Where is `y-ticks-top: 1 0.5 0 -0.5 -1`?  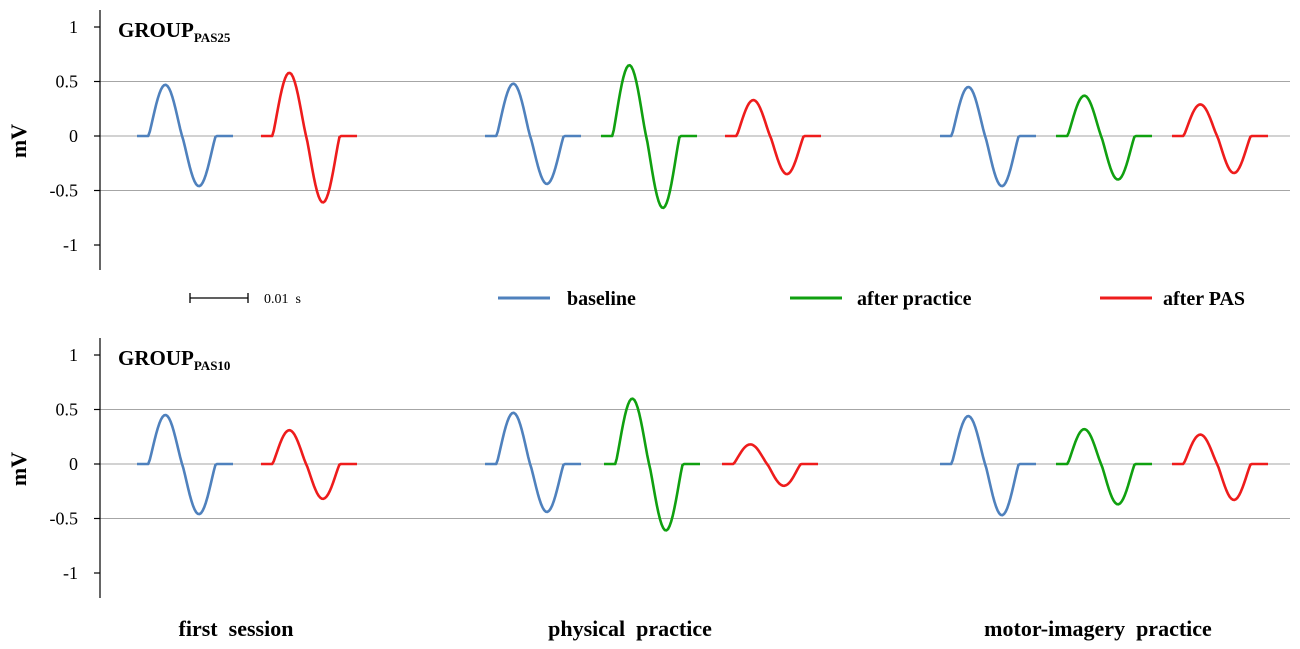 y-ticks-top: 1 0.5 0 -0.5 -1 is located at coordinates (75, 136).